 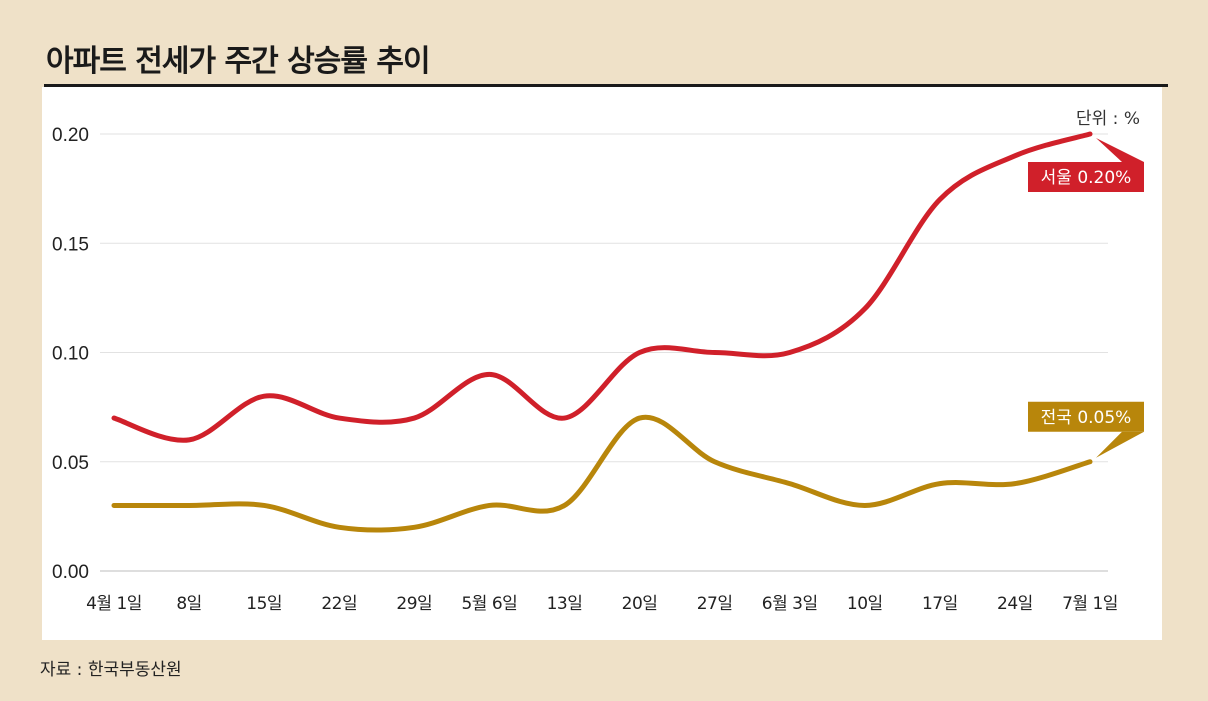 I want to click on x-tick-label: 4월 1일, so click(x=114, y=604).